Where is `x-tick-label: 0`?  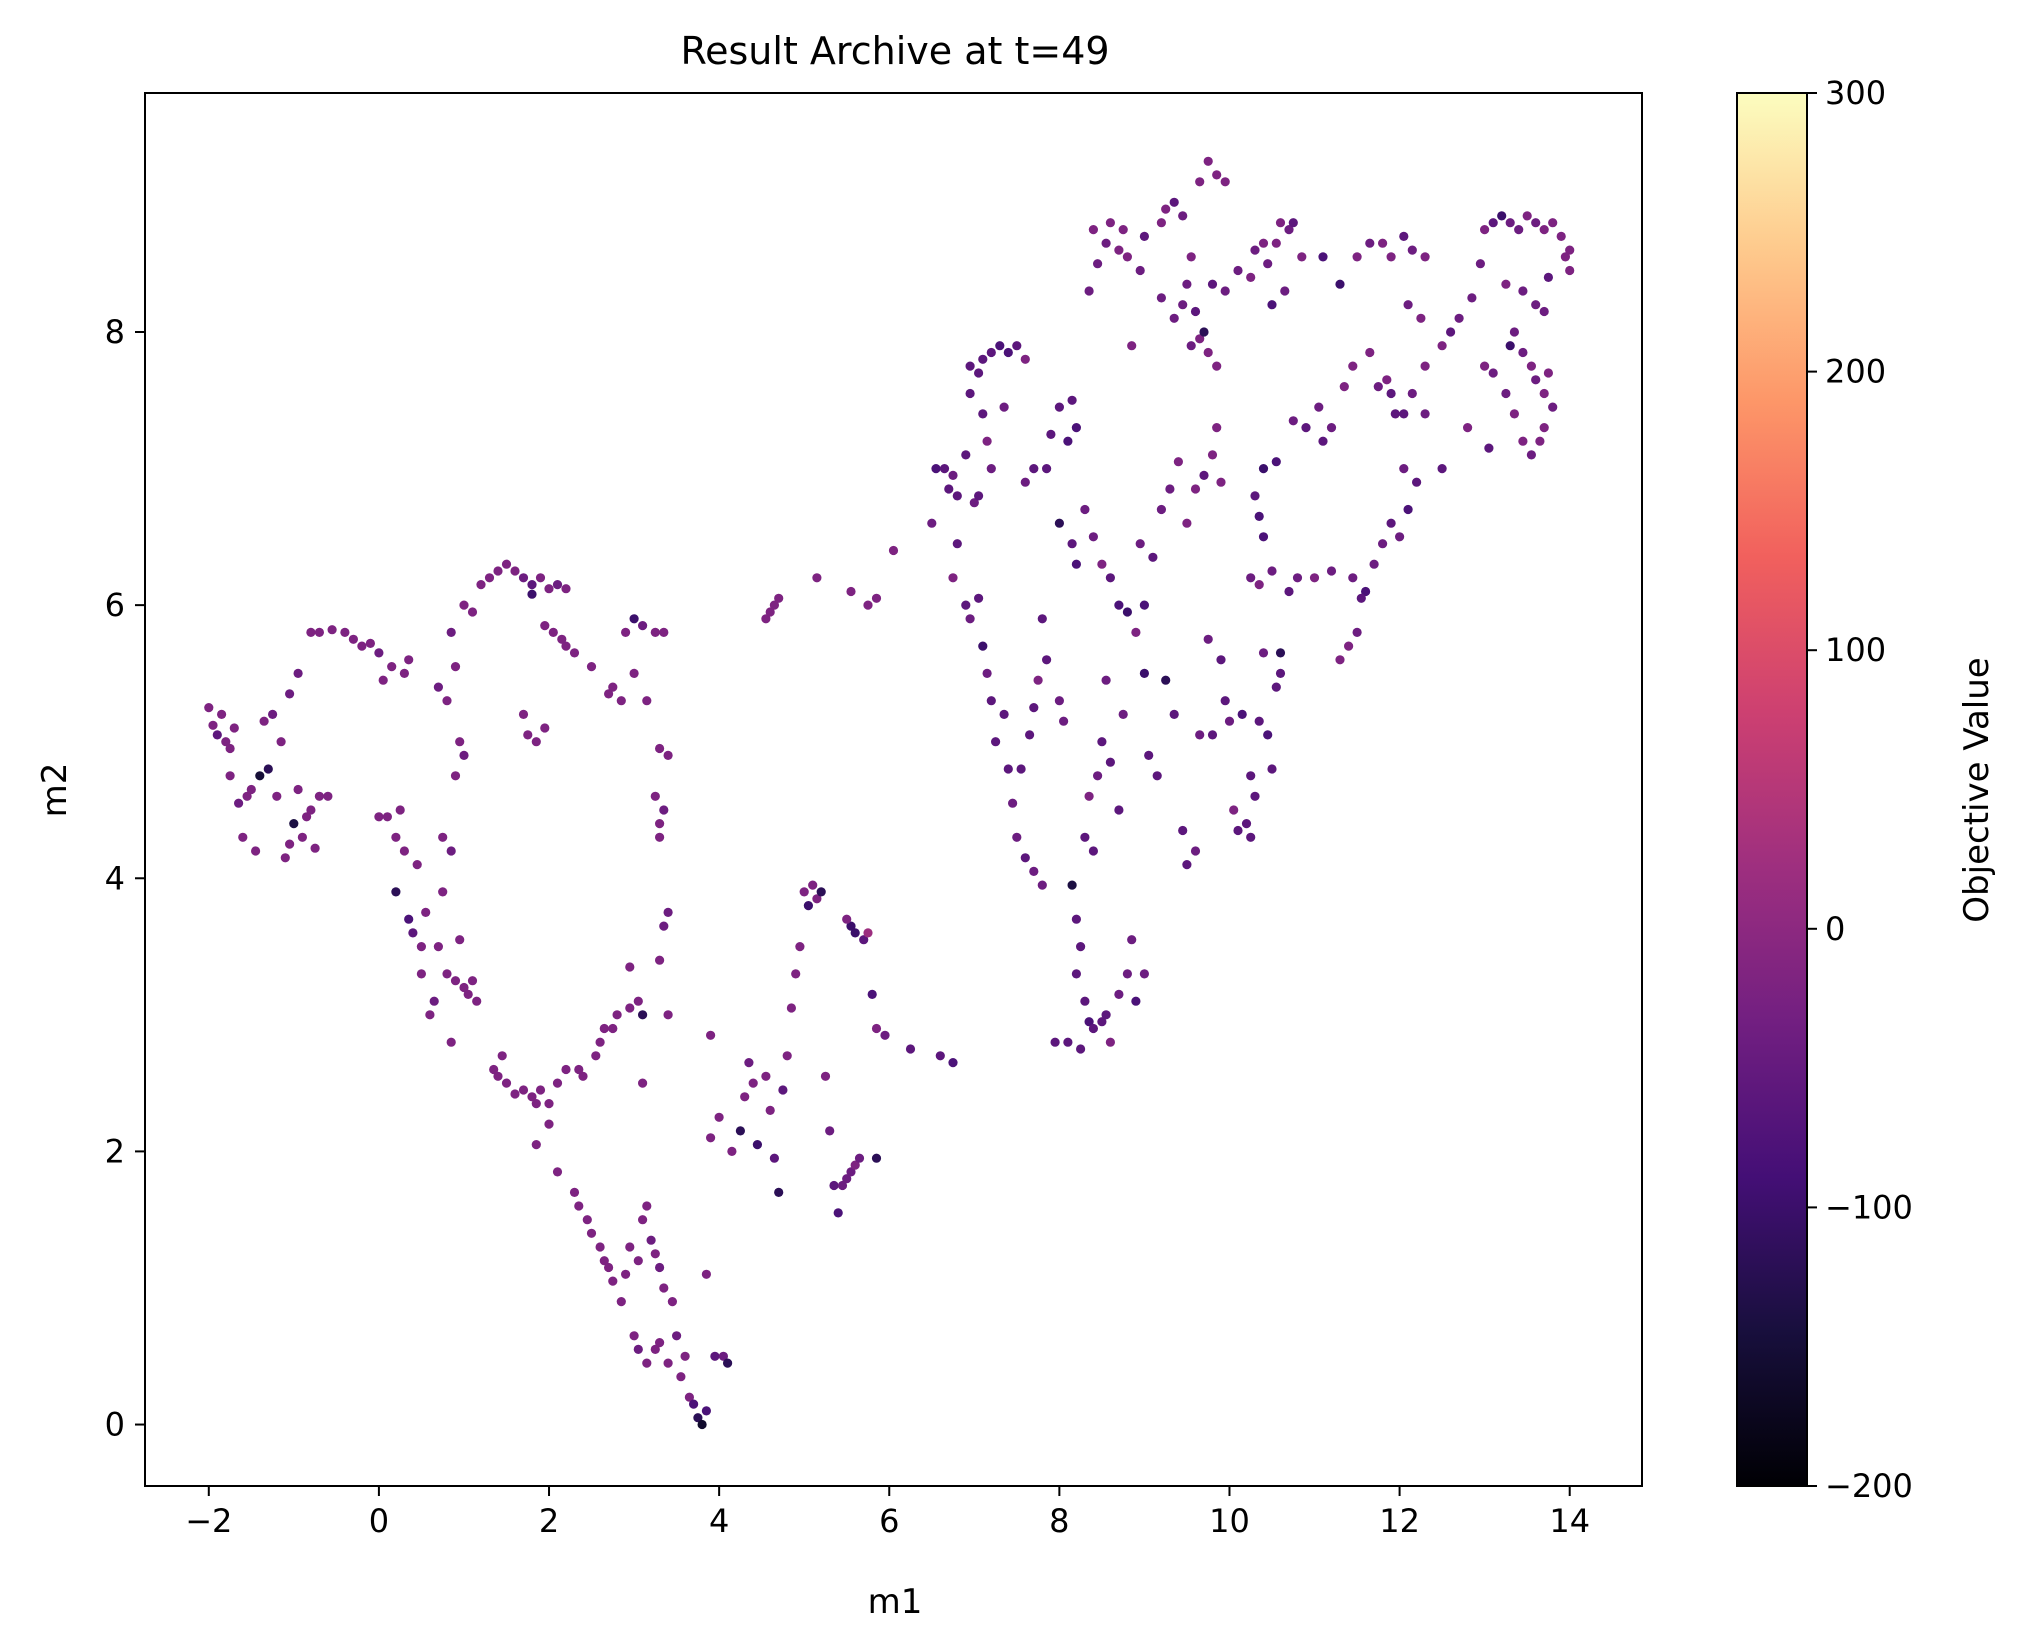 x-tick-label: 0 is located at coordinates (379, 1521).